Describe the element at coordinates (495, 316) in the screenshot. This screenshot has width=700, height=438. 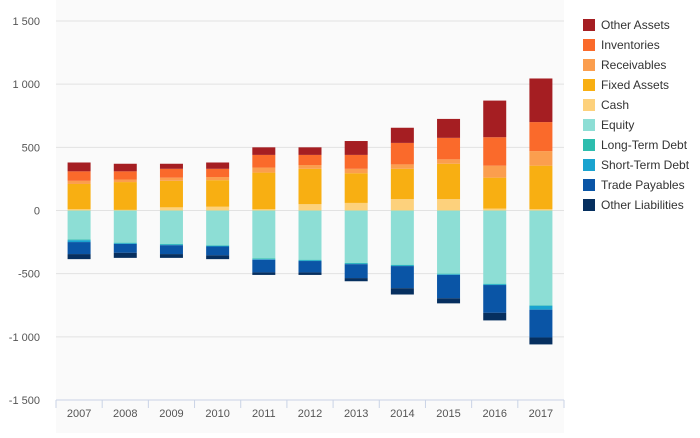
I see `bar-other-liabilities-2016` at that location.